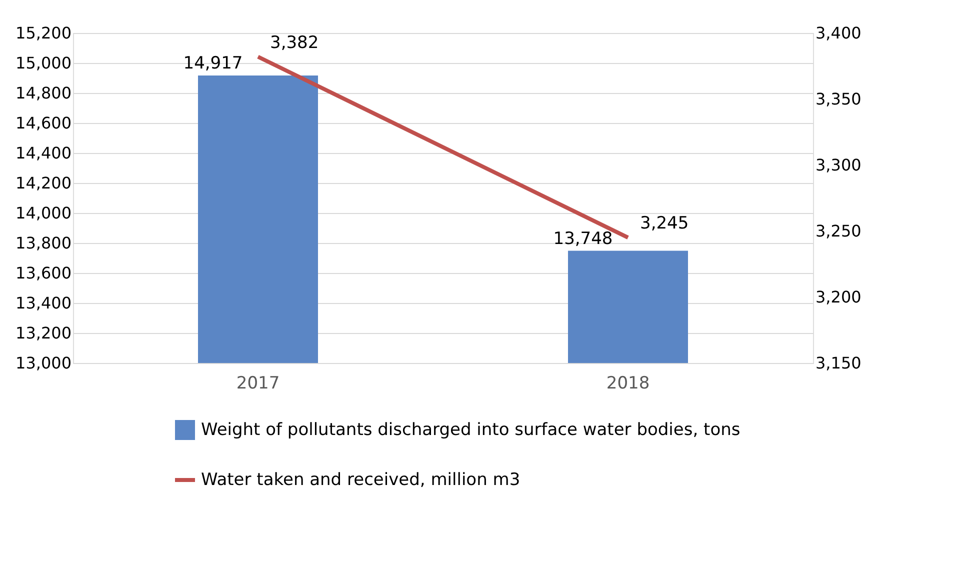  What do you see at coordinates (44, 303) in the screenshot?
I see `y-tick-label: 13,400` at bounding box center [44, 303].